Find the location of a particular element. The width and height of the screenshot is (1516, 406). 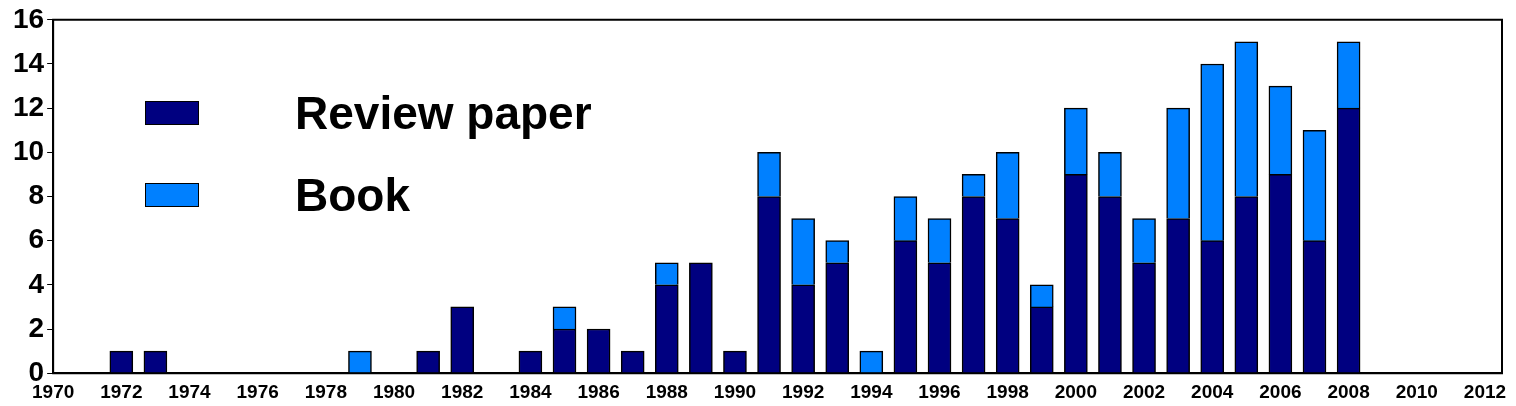

x-tick-label: 2004 is located at coordinates (1212, 391).